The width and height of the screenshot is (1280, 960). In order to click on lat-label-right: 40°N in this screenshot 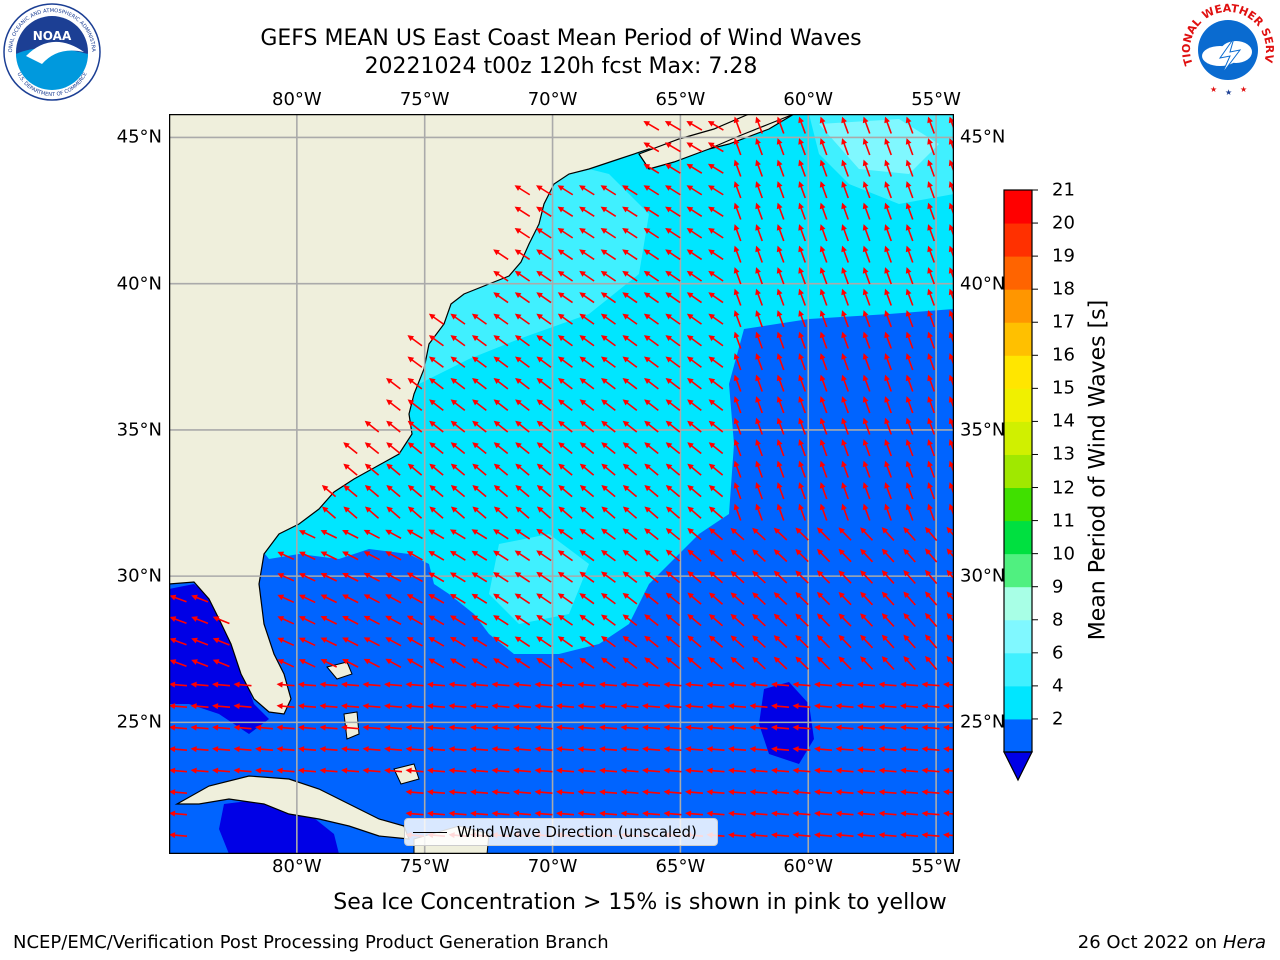, I will do `click(983, 284)`.